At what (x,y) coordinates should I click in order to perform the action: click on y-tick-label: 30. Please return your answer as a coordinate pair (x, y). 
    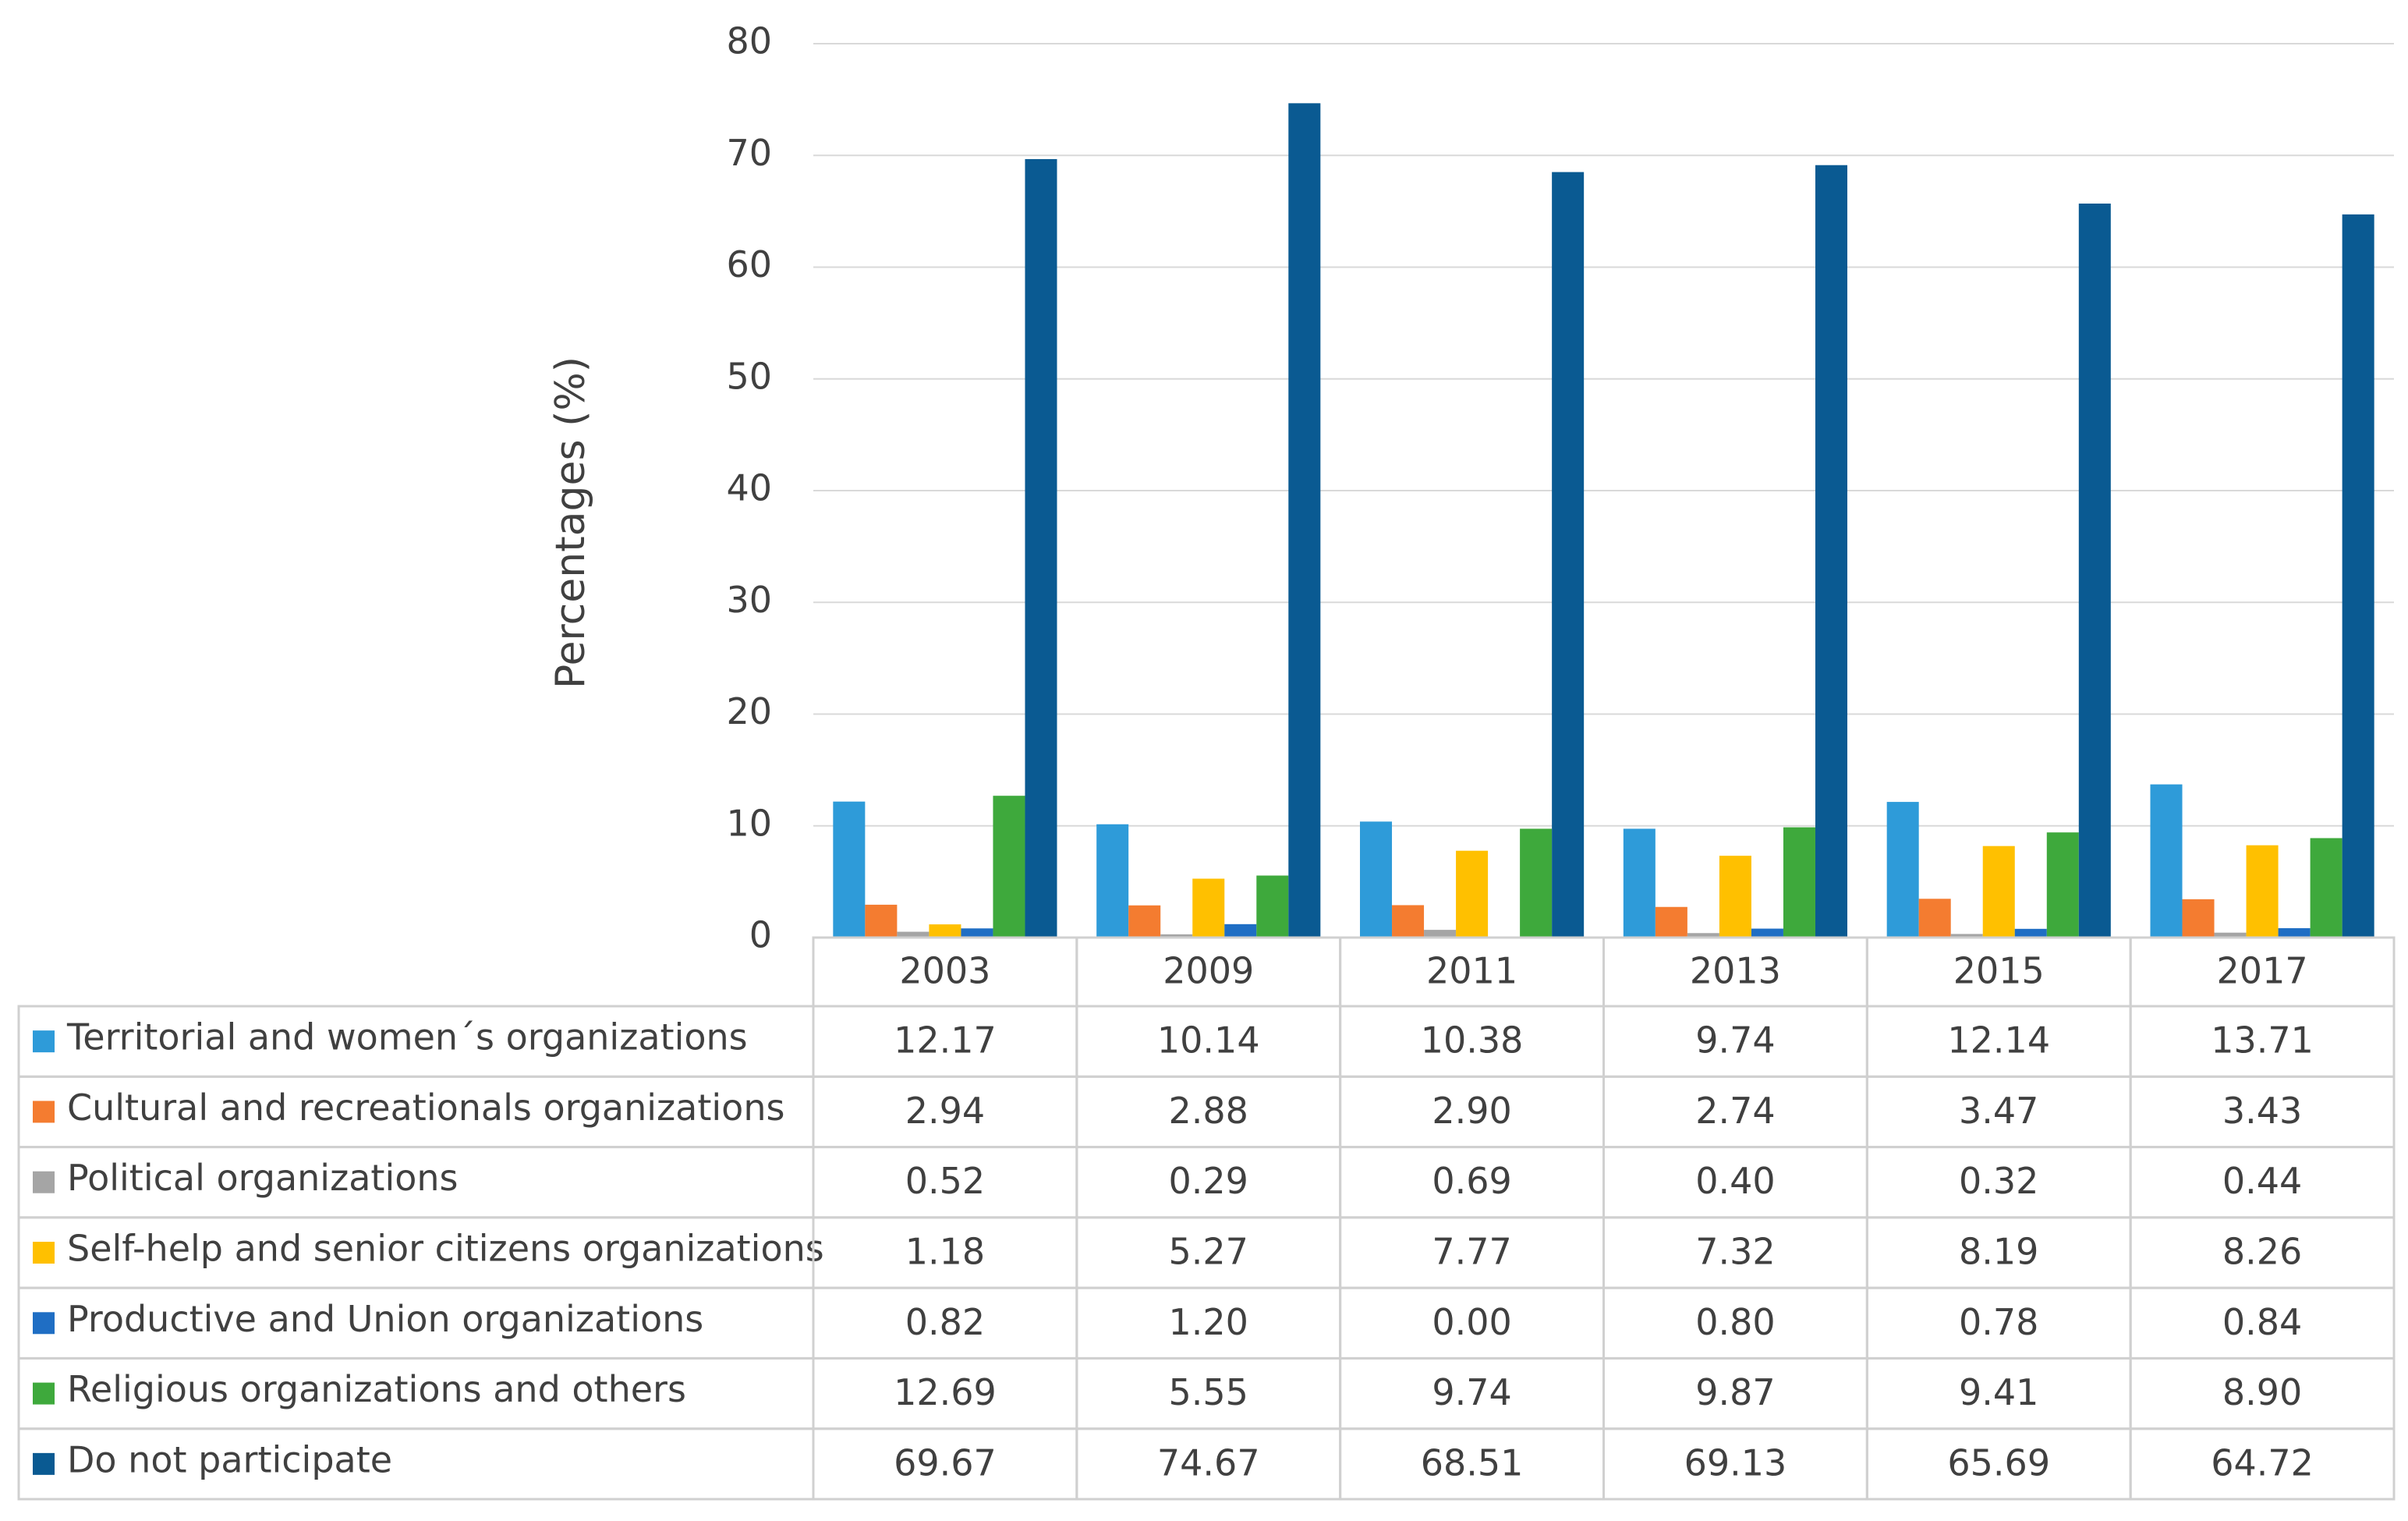
    Looking at the image, I should click on (749, 600).